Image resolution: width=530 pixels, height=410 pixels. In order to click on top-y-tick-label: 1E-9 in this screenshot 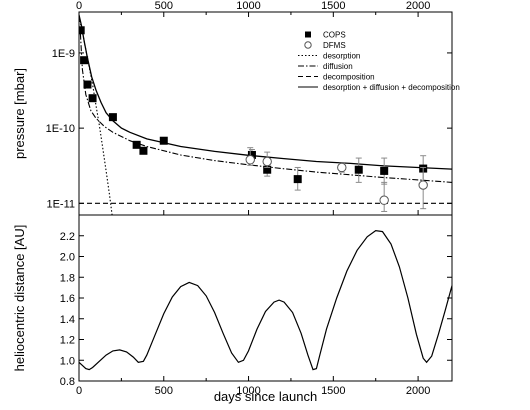, I will do `click(63, 54)`.